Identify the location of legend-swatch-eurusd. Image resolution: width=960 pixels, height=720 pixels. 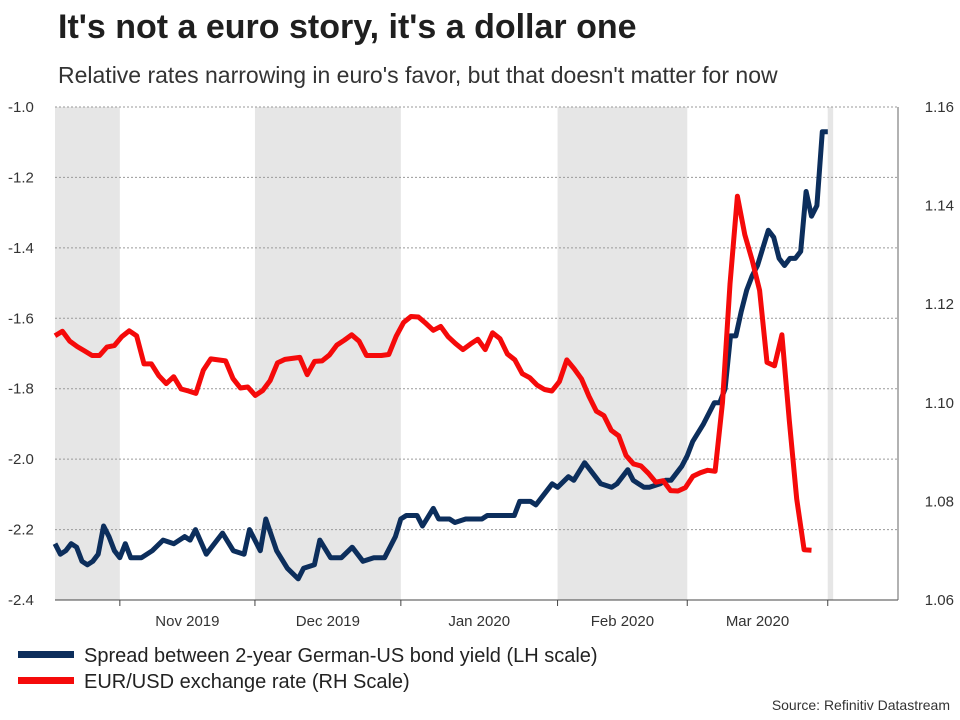
(46, 681).